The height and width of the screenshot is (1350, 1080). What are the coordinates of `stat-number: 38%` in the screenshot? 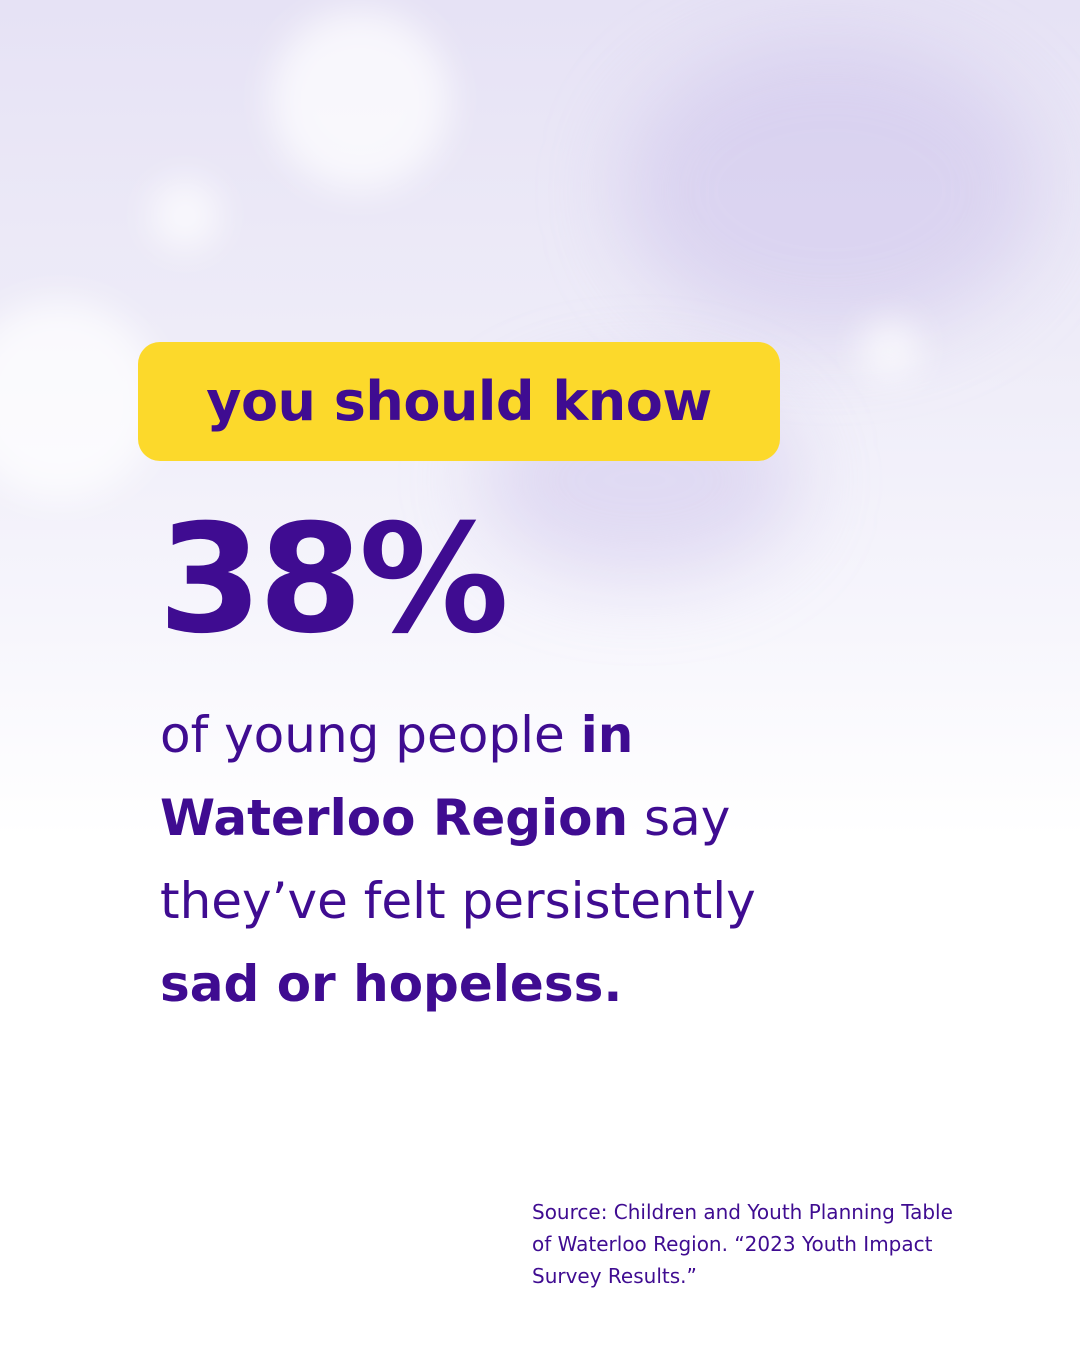 It's located at (333, 580).